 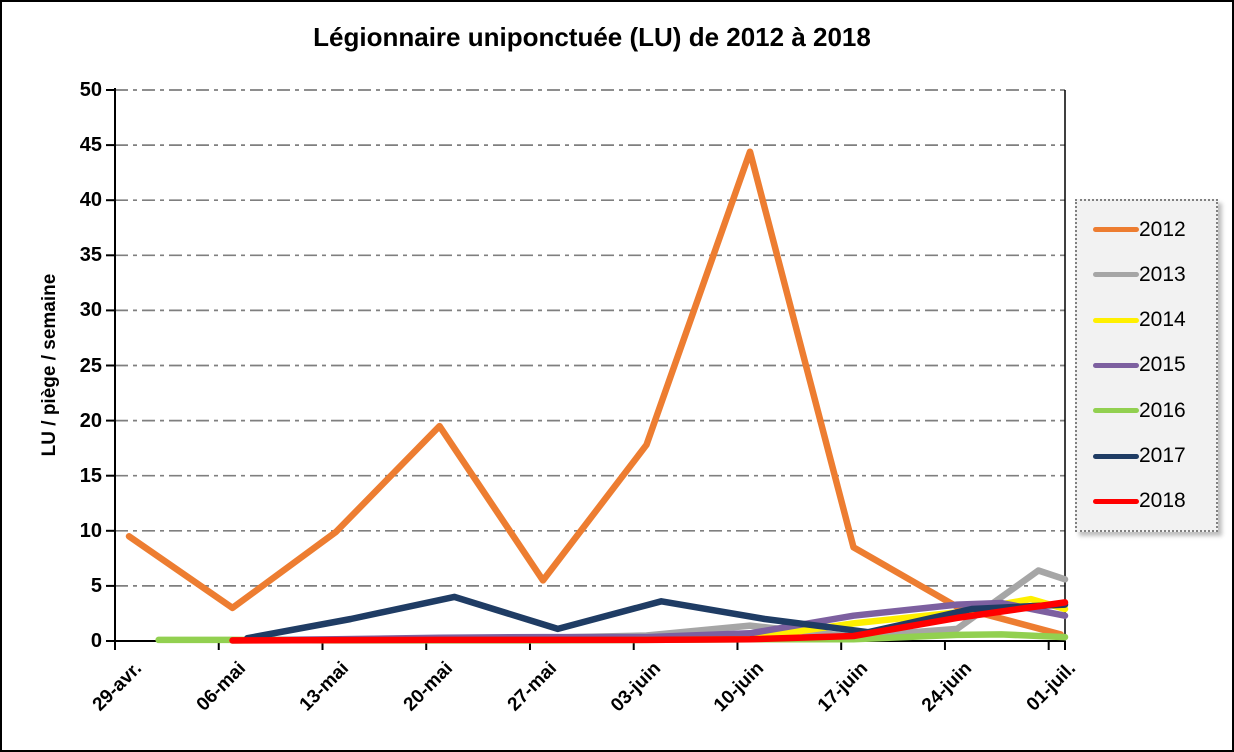 What do you see at coordinates (96, 641) in the screenshot?
I see `y-tick-label: 0` at bounding box center [96, 641].